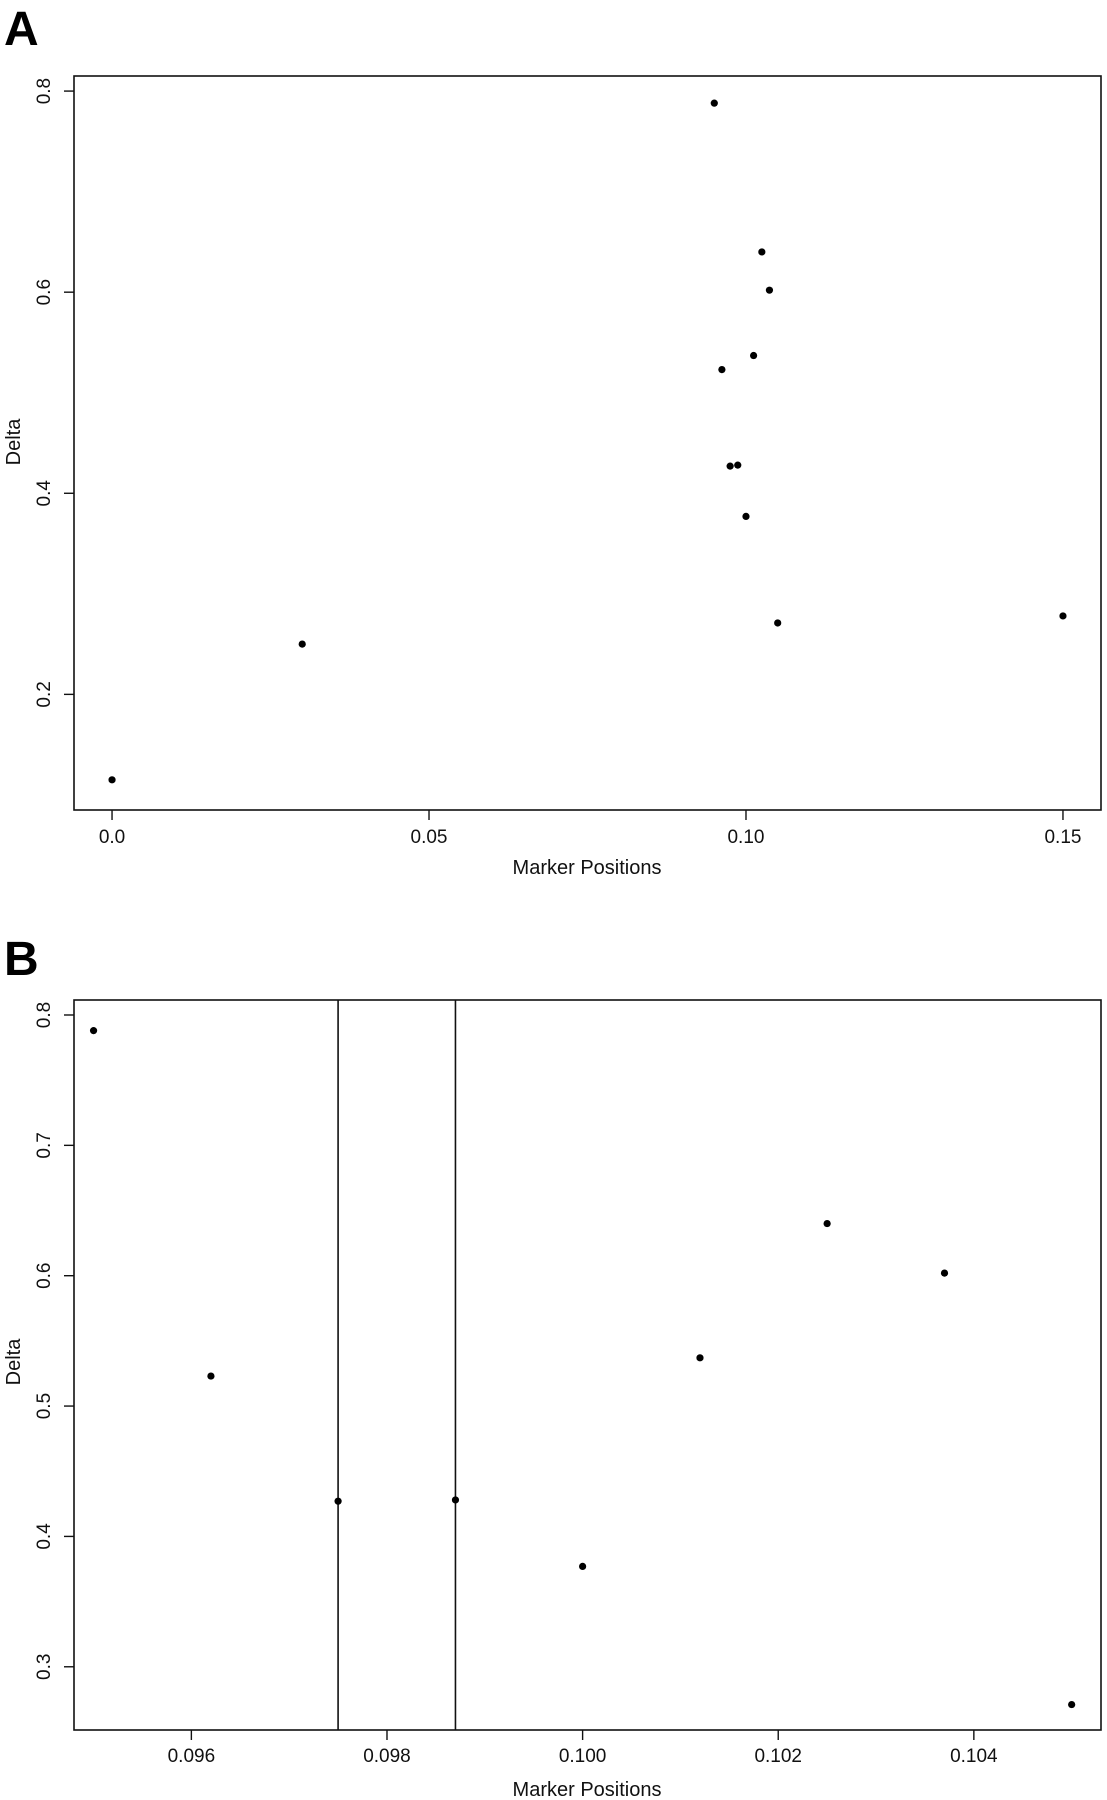 This screenshot has height=1800, width=1107. Describe the element at coordinates (21, 29) in the screenshot. I see `panel-label-a: A` at that location.